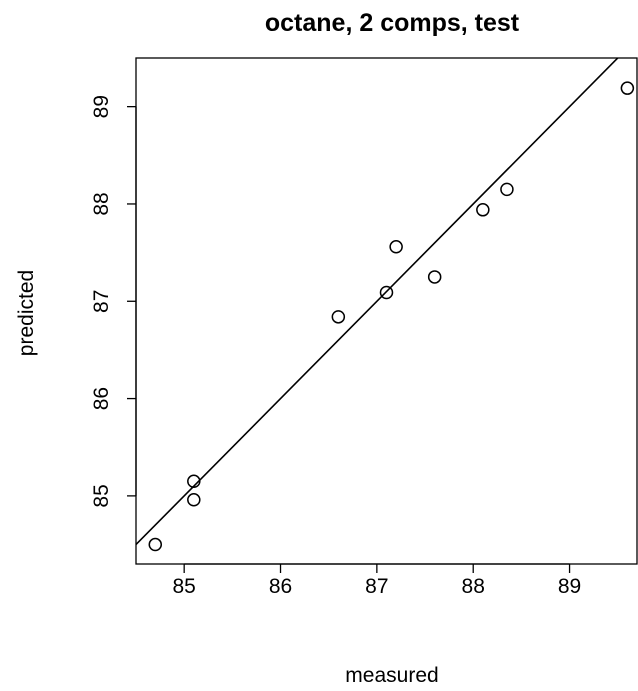  Describe the element at coordinates (183, 586) in the screenshot. I see `x-tick-label: 85` at that location.